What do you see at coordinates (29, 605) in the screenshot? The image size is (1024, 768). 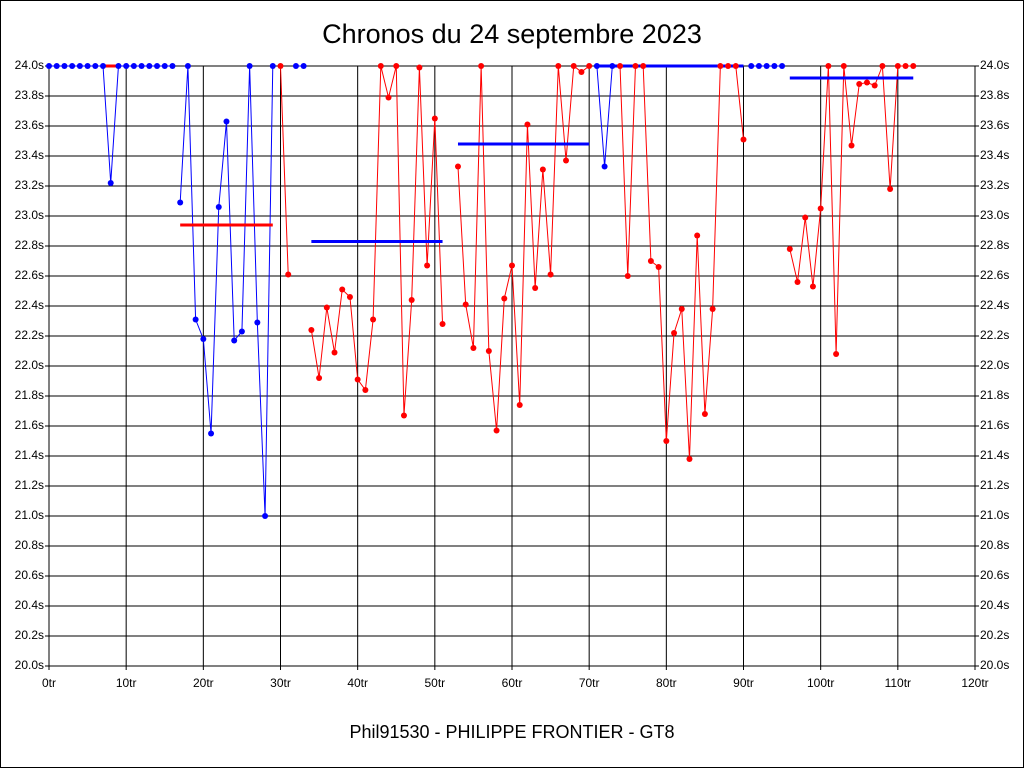 I see `y-tick-label: 20.4s` at bounding box center [29, 605].